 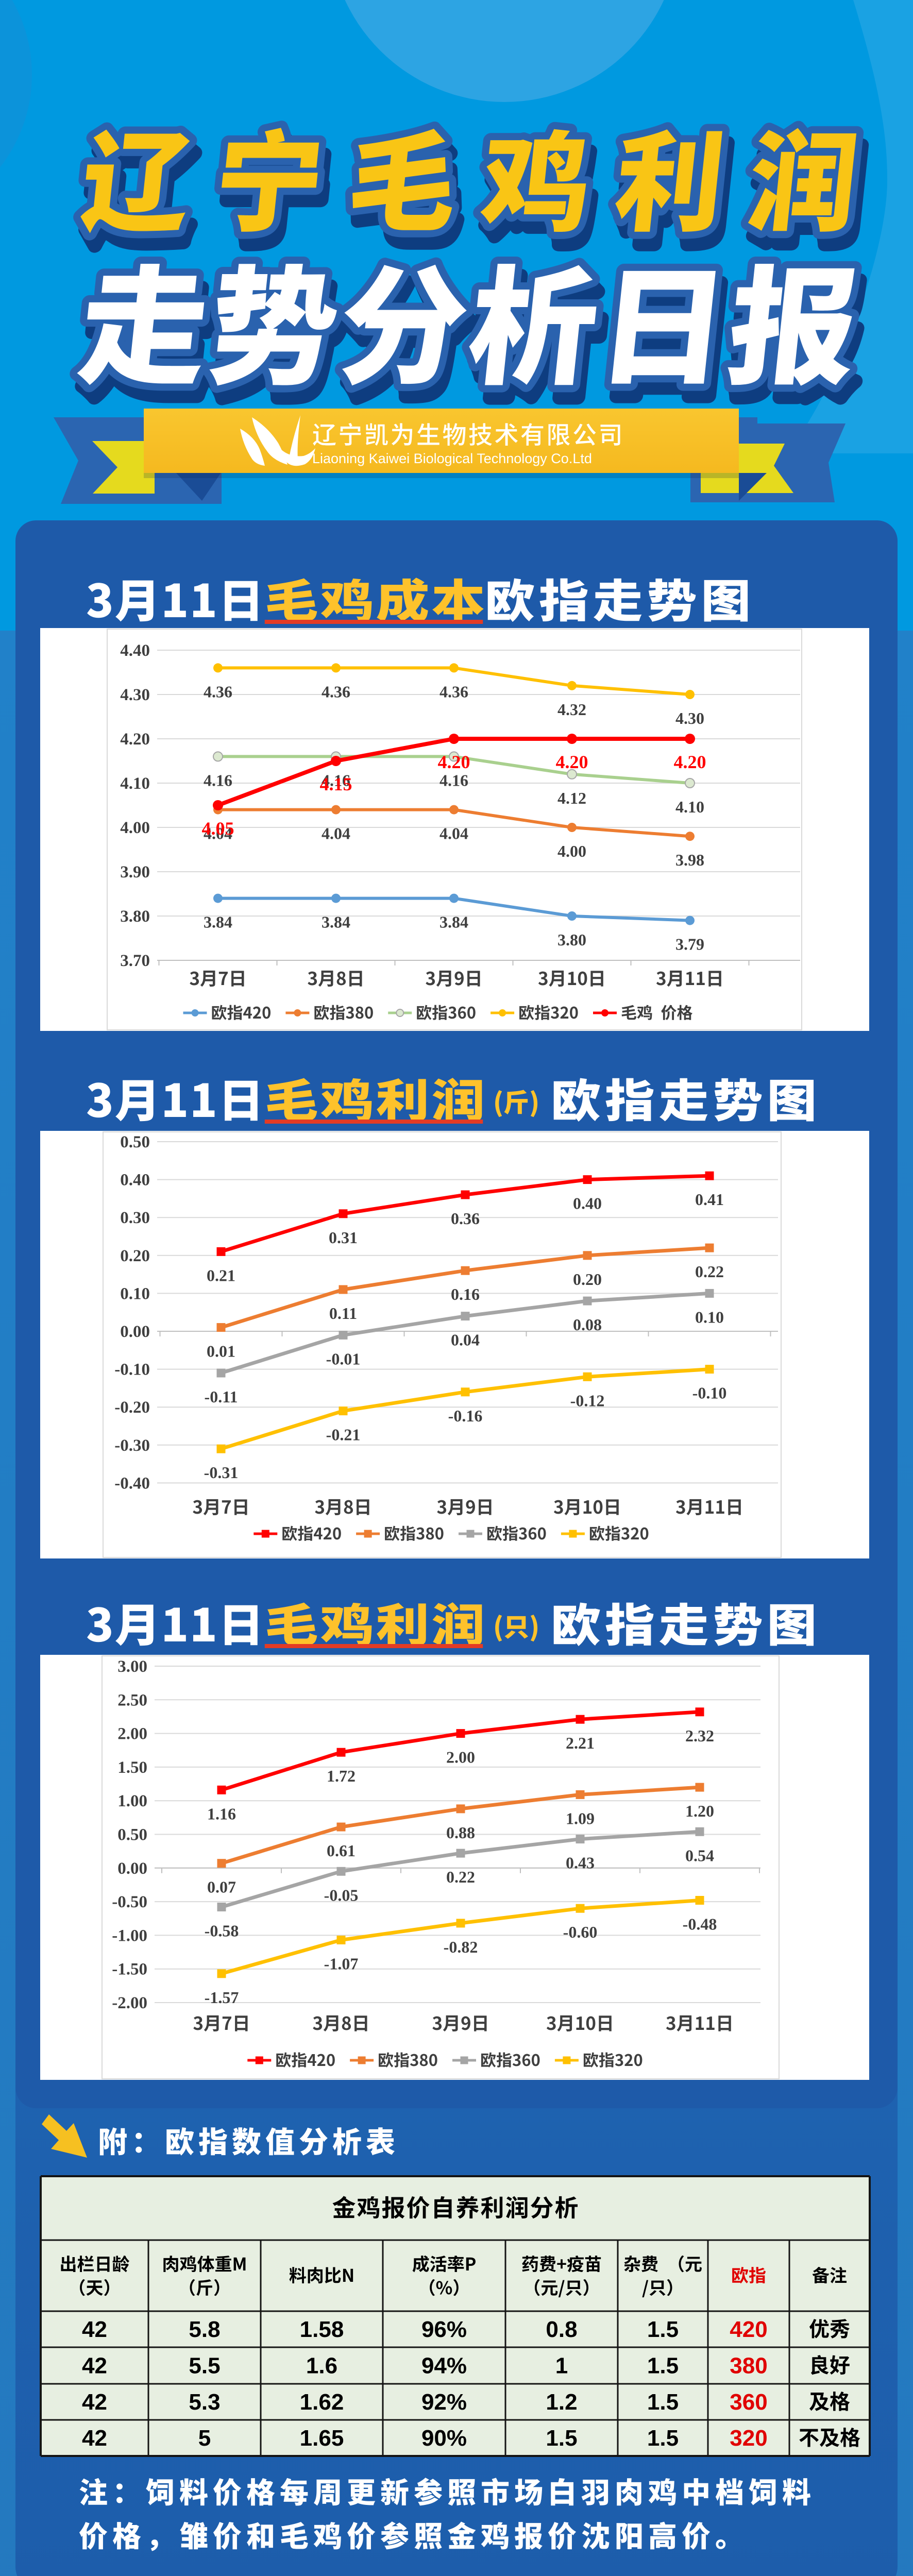 What do you see at coordinates (710, 1271) in the screenshot?
I see `svg-text: 0.22` at bounding box center [710, 1271].